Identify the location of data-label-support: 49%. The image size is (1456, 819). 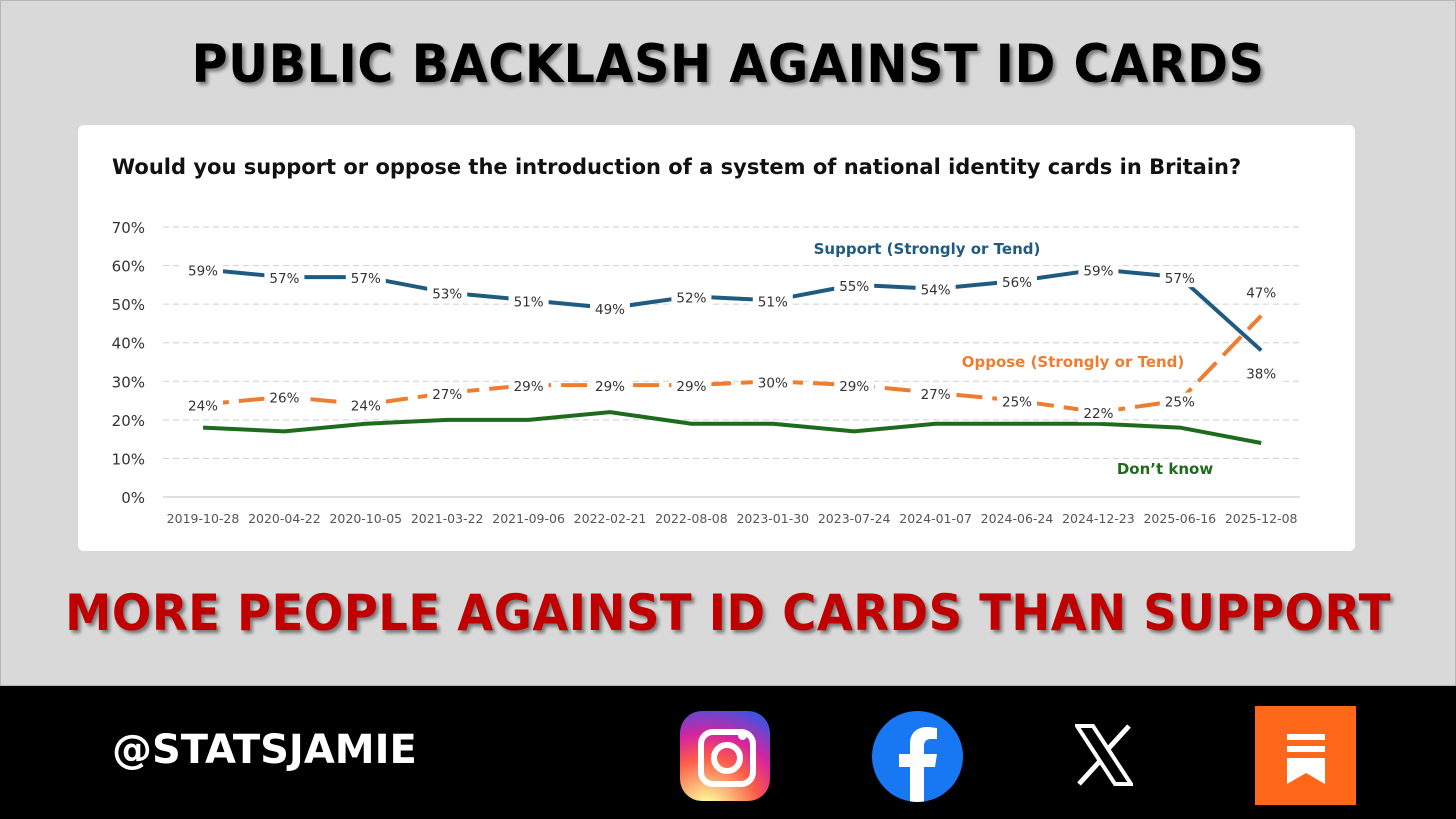
(610, 310).